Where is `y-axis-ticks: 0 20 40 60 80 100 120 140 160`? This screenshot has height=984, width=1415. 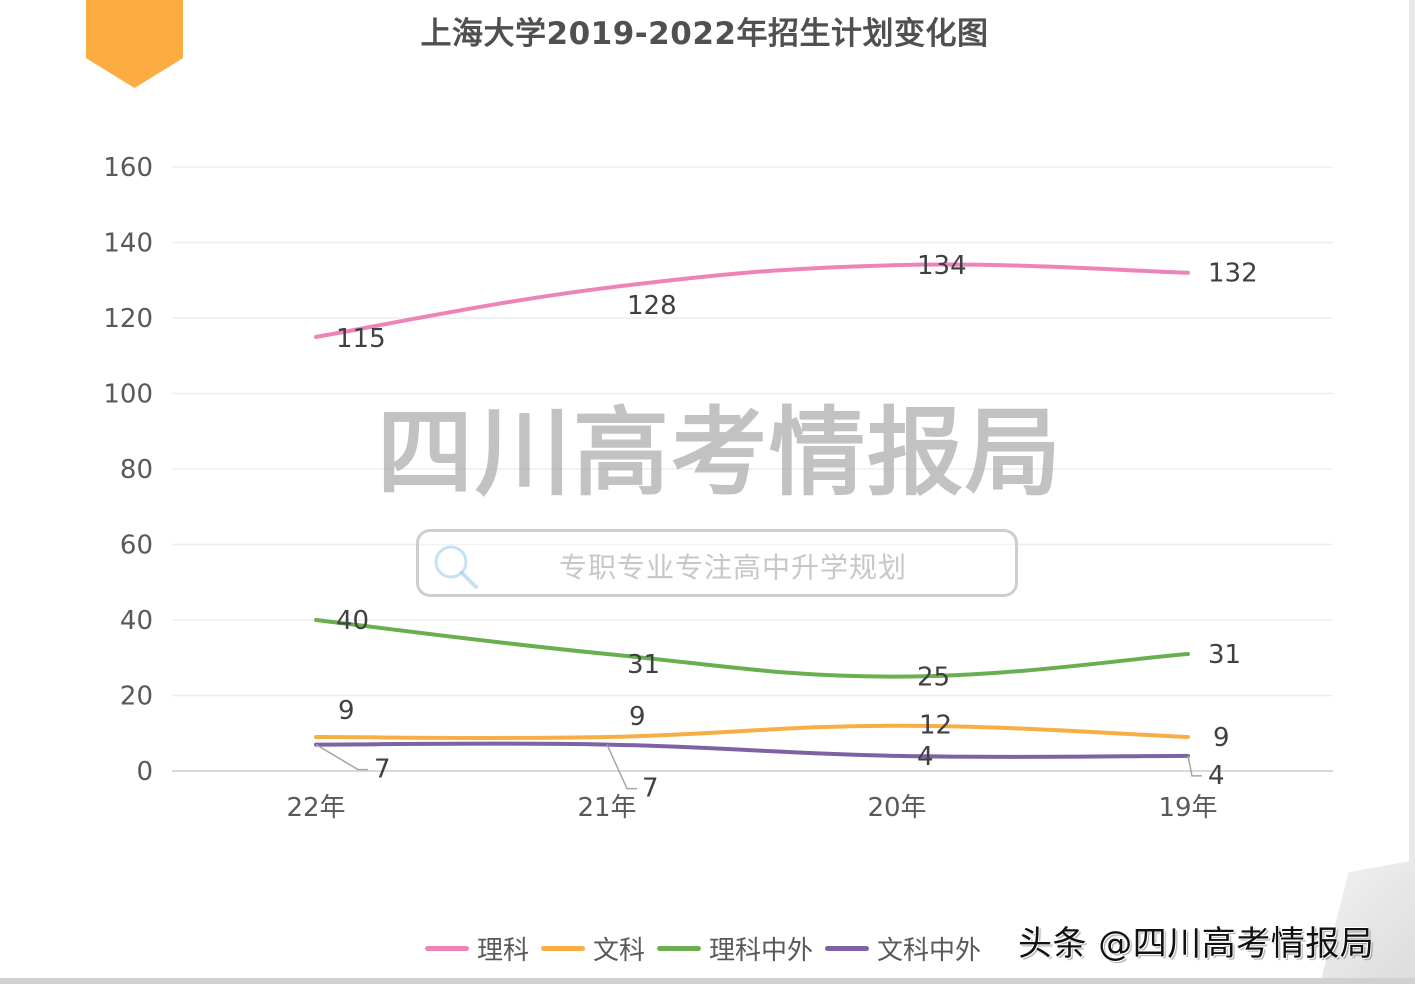
y-axis-ticks: 0 20 40 60 80 100 120 140 160 is located at coordinates (128, 470).